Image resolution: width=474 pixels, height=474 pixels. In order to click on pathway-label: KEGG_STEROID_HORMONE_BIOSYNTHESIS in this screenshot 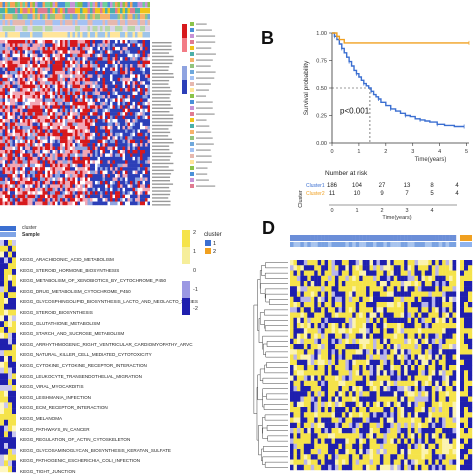, I will do `click(70, 270)`.